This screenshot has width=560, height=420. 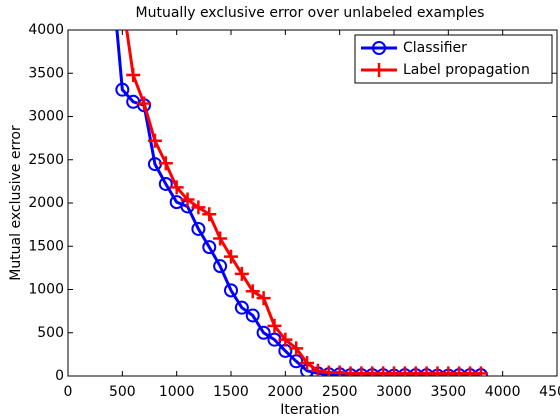 I want to click on x-tick-label: 3500, so click(x=449, y=392).